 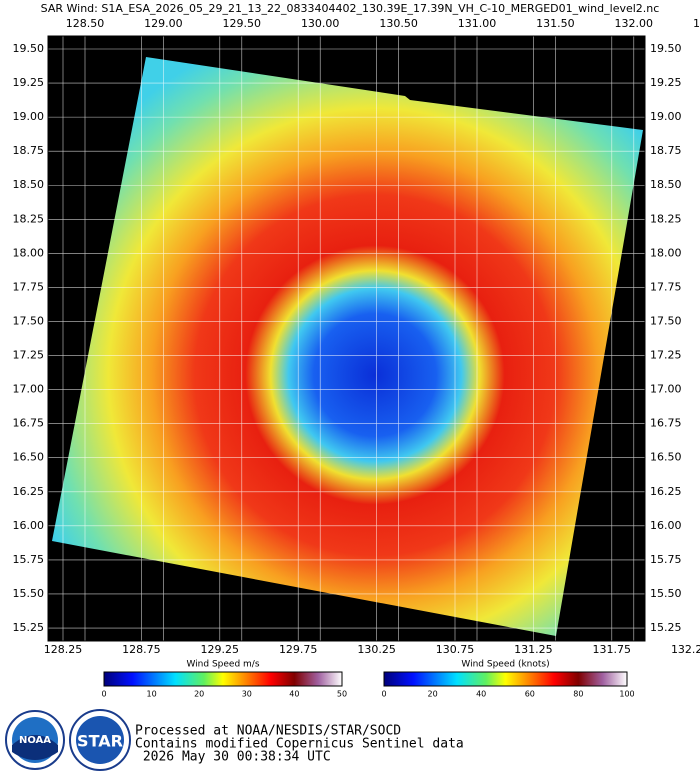 What do you see at coordinates (29, 593) in the screenshot?
I see `lat-label-left: 15.50` at bounding box center [29, 593].